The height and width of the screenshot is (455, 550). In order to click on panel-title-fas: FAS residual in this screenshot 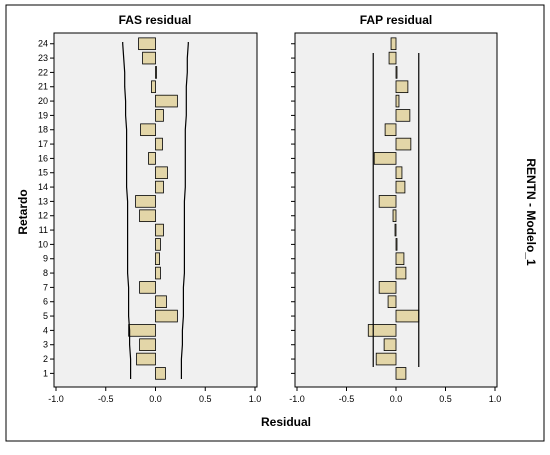, I will do `click(155, 20)`.